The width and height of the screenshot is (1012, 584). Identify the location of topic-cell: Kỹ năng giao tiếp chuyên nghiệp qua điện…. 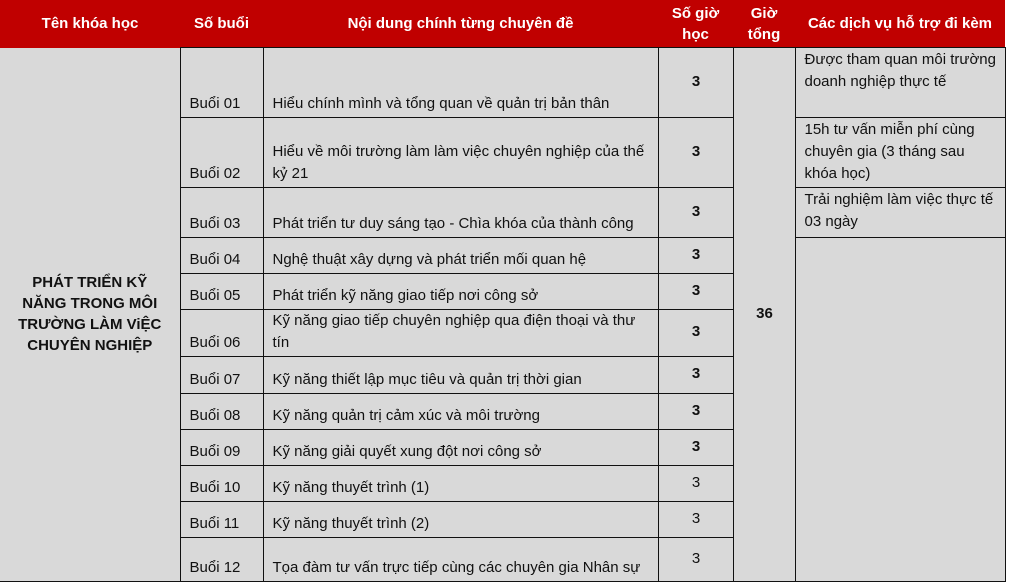
(460, 333).